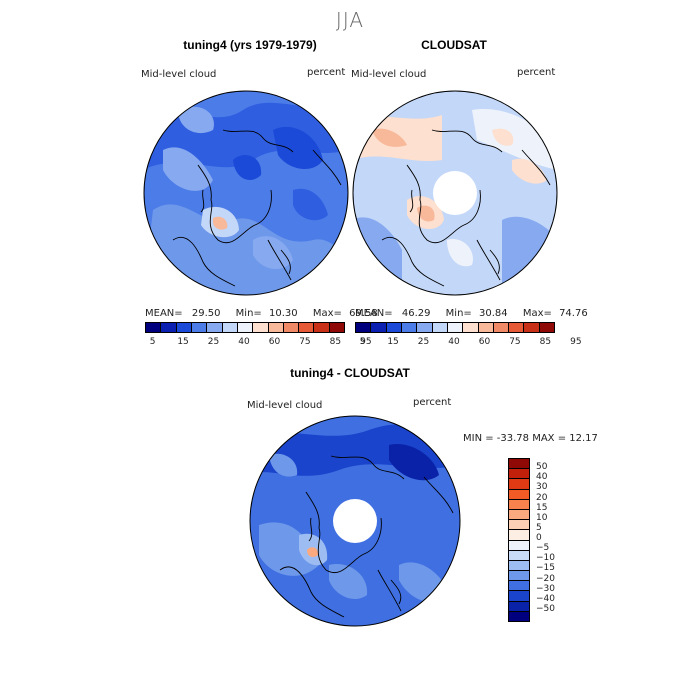  Describe the element at coordinates (250, 45) in the screenshot. I see `panel-1-title: tuning4 (yrs 1979-1979)` at that location.